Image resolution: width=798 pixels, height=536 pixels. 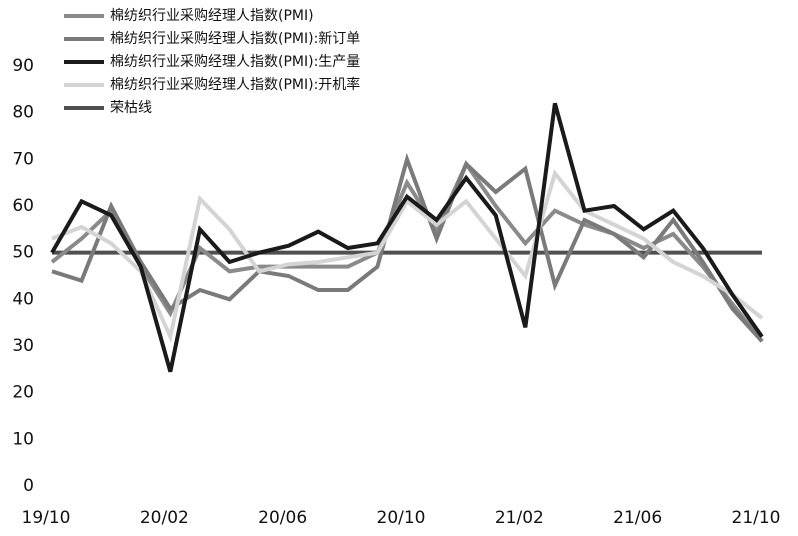 I want to click on y-tick-label: 0, so click(x=28, y=486).